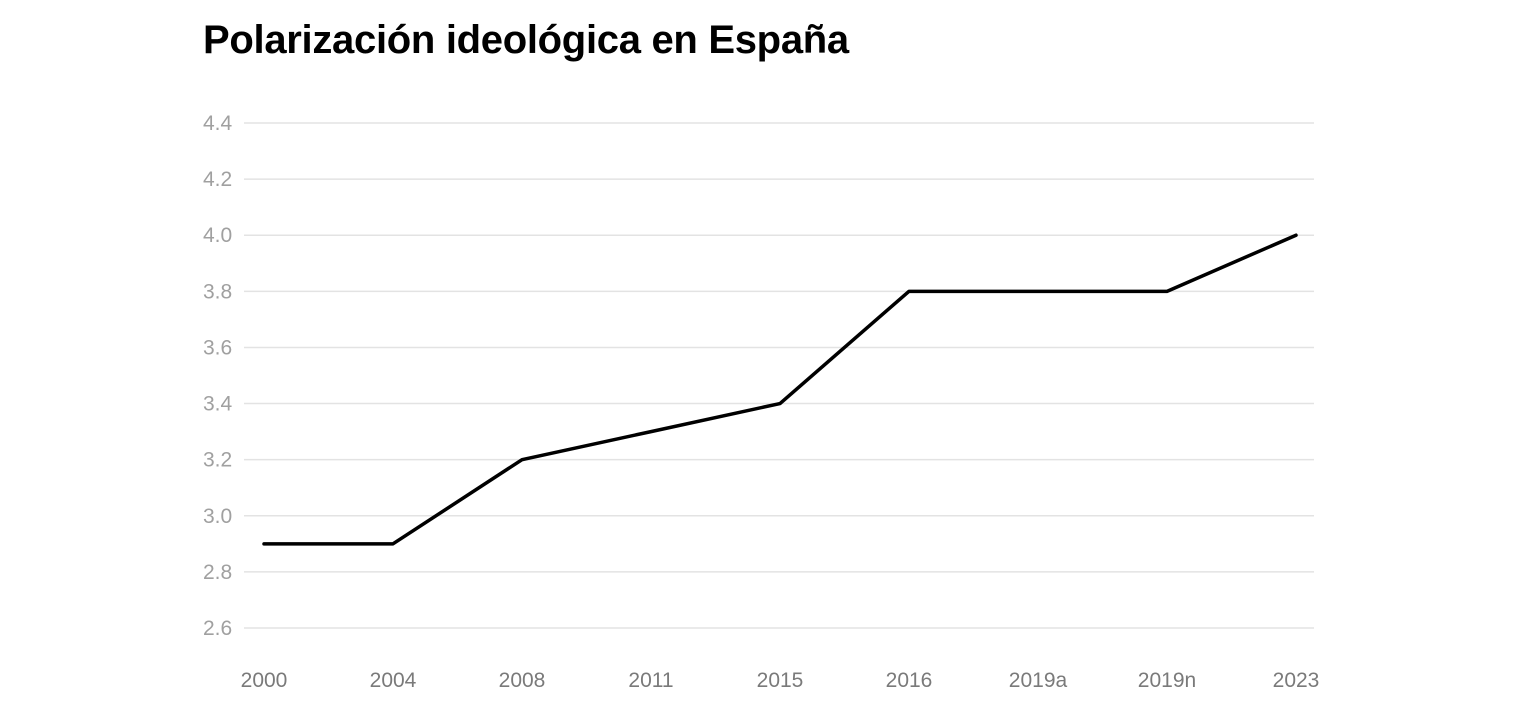 Image resolution: width=1535 pixels, height=715 pixels. I want to click on x-tick-label: 2008, so click(522, 680).